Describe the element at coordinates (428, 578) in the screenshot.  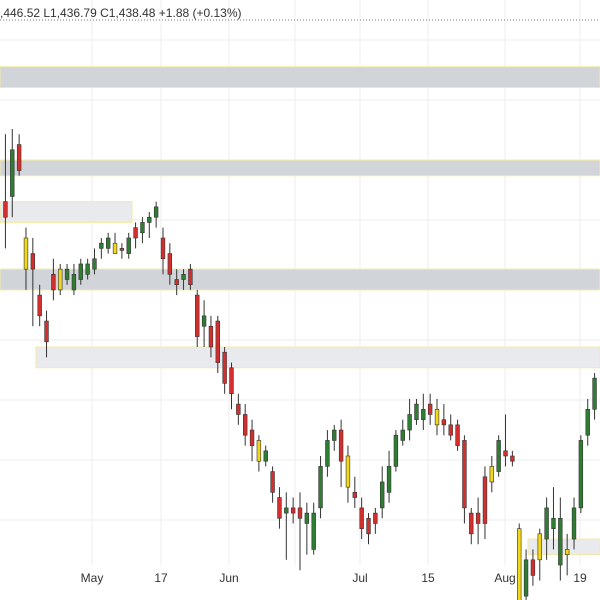
I see `x-tick-label: 15` at that location.